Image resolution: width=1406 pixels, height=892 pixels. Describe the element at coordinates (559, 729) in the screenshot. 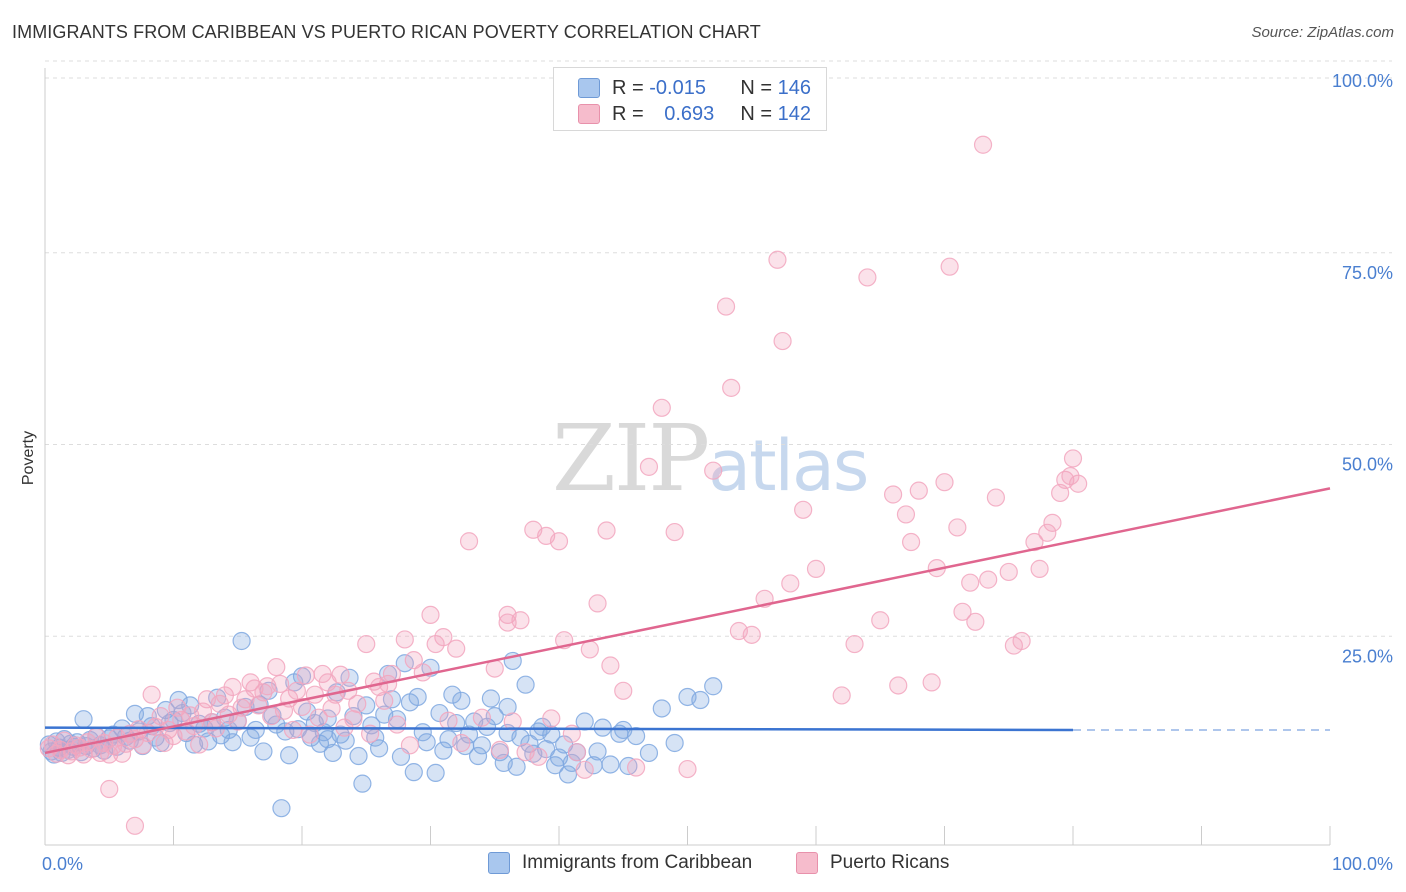

I see `trend-line-caribbean` at that location.